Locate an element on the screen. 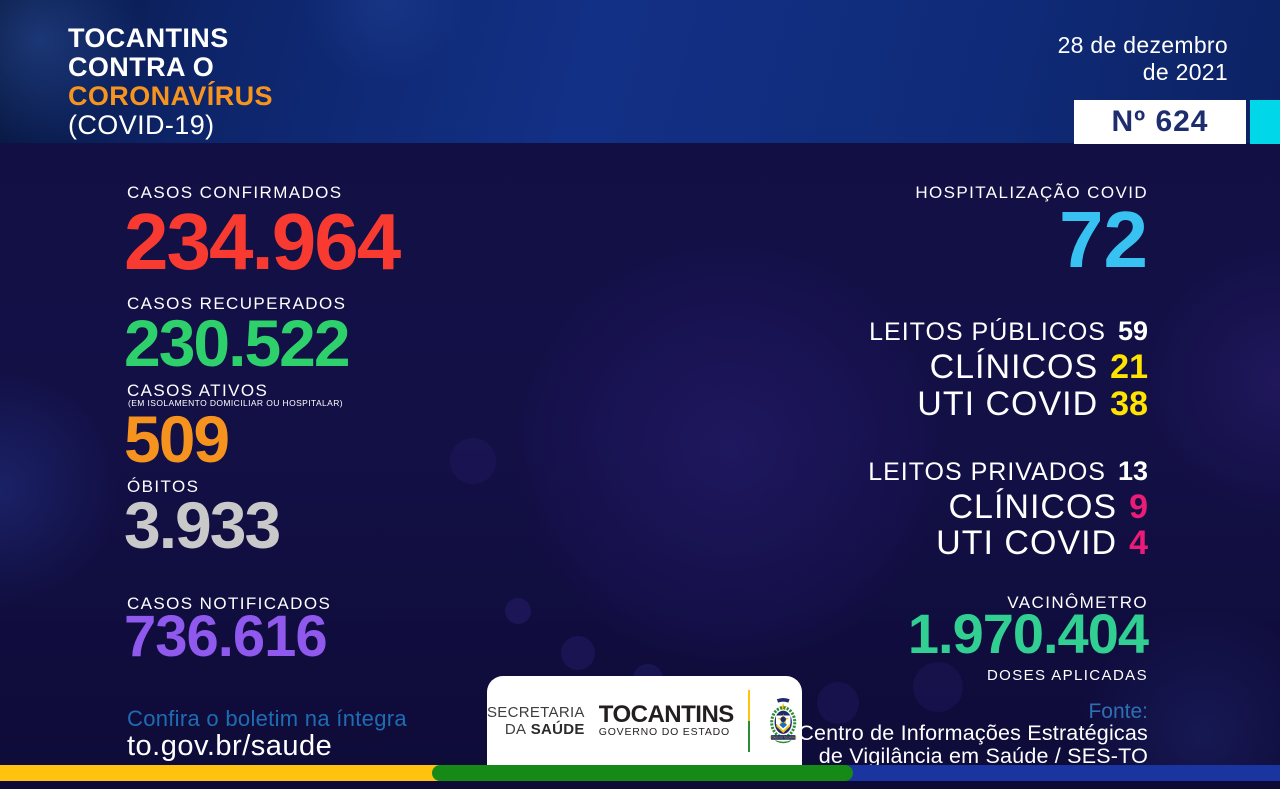 The width and height of the screenshot is (1280, 789). confirmed-cases-label: CASOS CONFIRMADOS is located at coordinates (235, 192).